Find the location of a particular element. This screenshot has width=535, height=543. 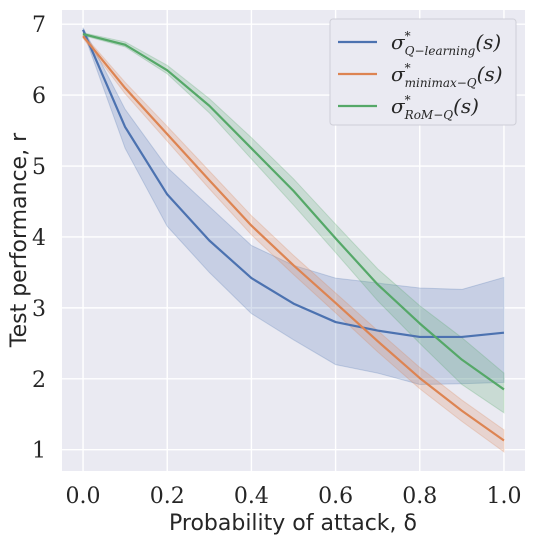

y-tick-label: 2 is located at coordinates (39, 380).